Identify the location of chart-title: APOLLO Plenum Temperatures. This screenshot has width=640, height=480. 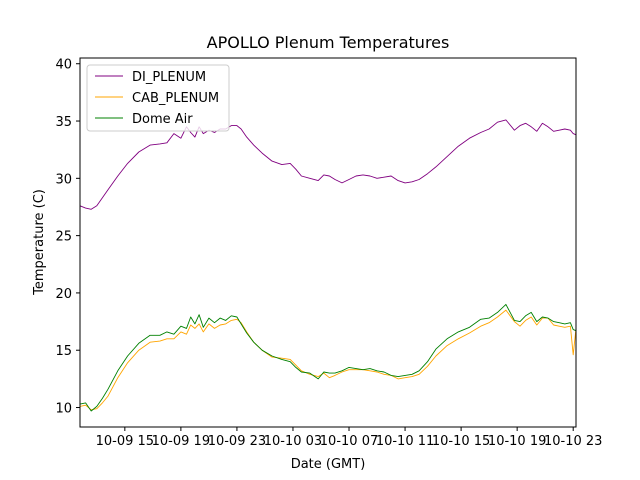
(328, 42).